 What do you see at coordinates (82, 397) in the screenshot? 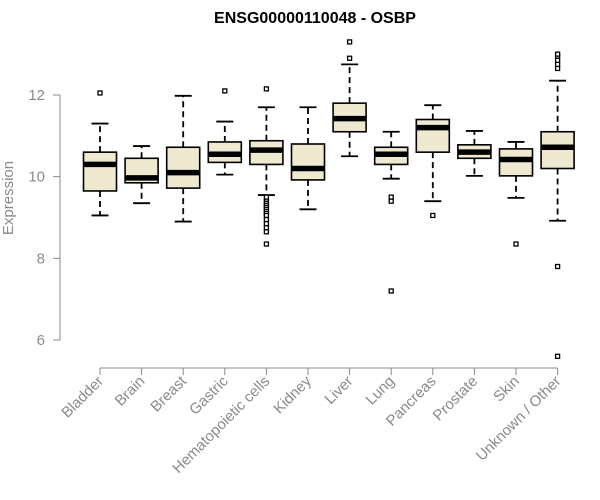
I see `x-tick-label: Bladder` at bounding box center [82, 397].